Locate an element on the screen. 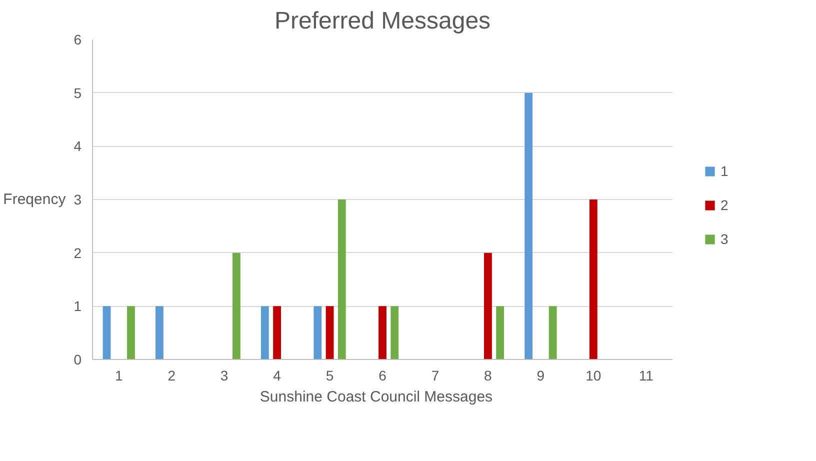 This screenshot has width=816, height=461. y-axis-title: Freqency is located at coordinates (34, 199).